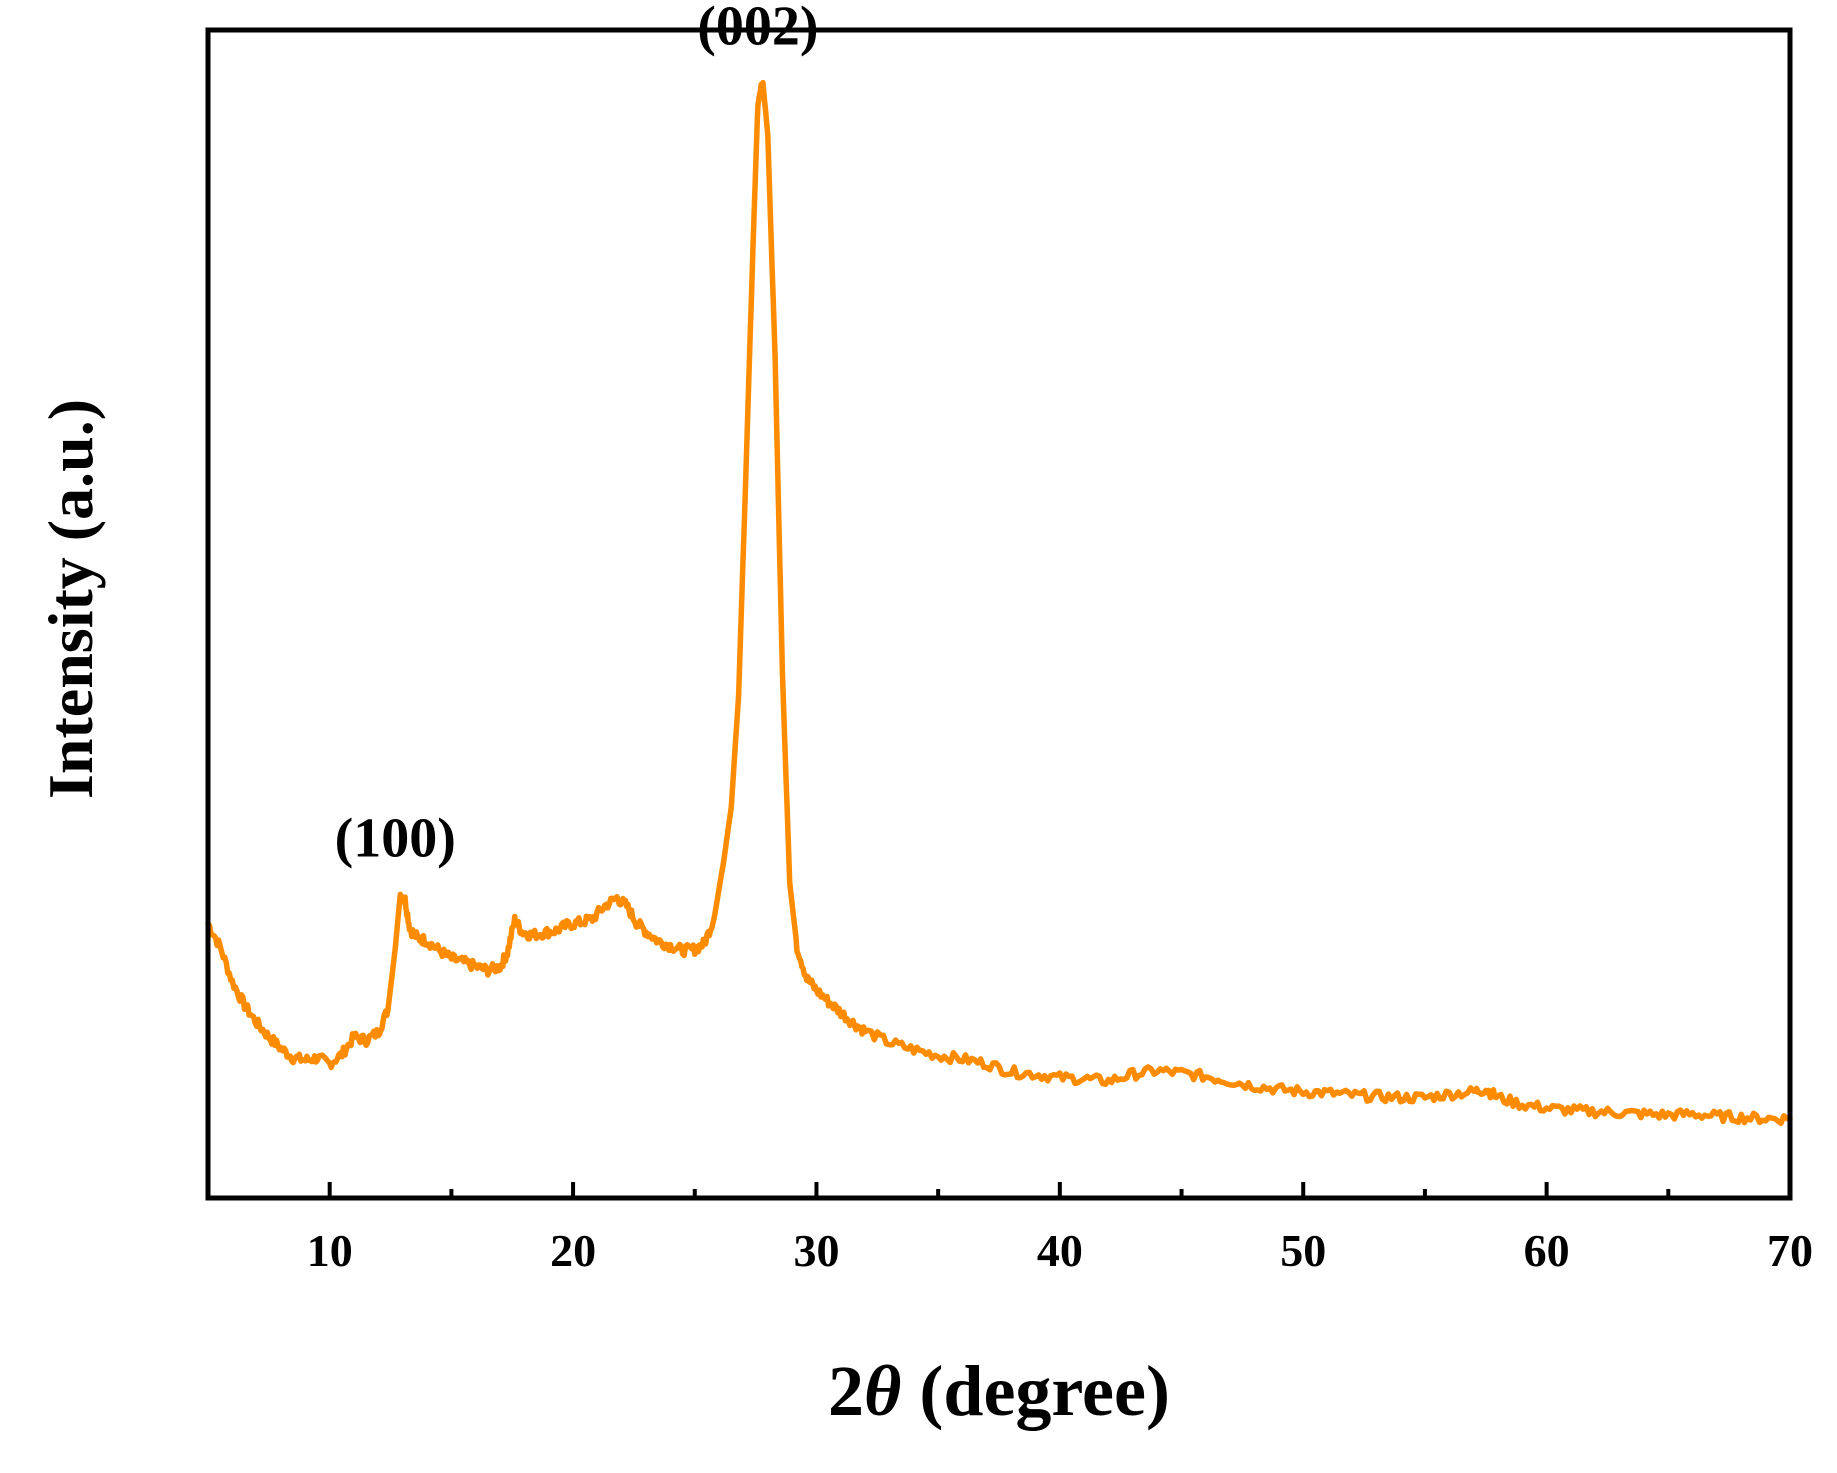 This screenshot has width=1837, height=1473. Describe the element at coordinates (1790, 1250) in the screenshot. I see `x-tick-label: 70` at that location.